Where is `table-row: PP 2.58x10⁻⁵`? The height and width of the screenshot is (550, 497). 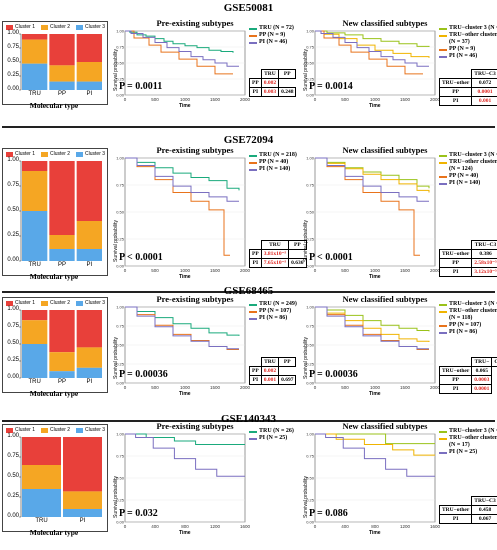 table-row: PP 2.58x10⁻⁵ is located at coordinates (467, 263).